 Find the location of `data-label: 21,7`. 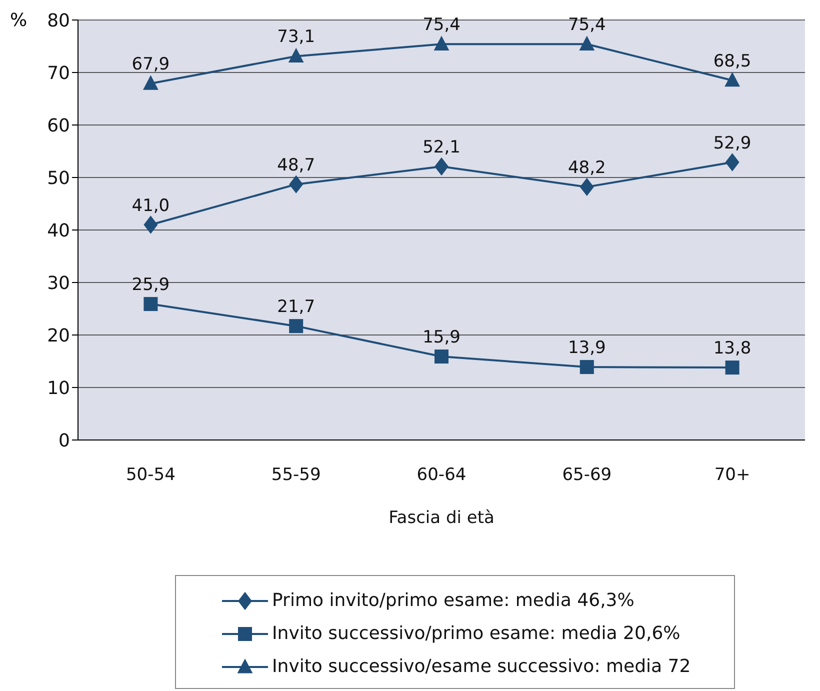

data-label: 21,7 is located at coordinates (296, 307).